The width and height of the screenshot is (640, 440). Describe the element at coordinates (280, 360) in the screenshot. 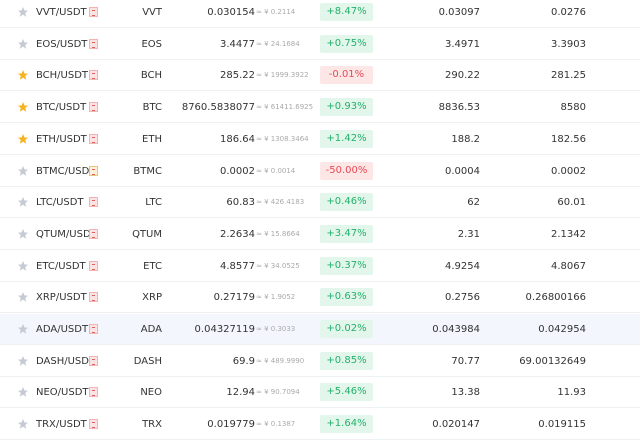

I see `cny-price: ≈ ¥ 489.9990` at that location.